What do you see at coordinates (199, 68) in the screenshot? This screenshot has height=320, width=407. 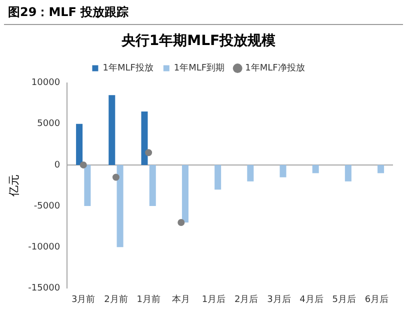 I see `legend-label: 1年MLF到期` at bounding box center [199, 68].